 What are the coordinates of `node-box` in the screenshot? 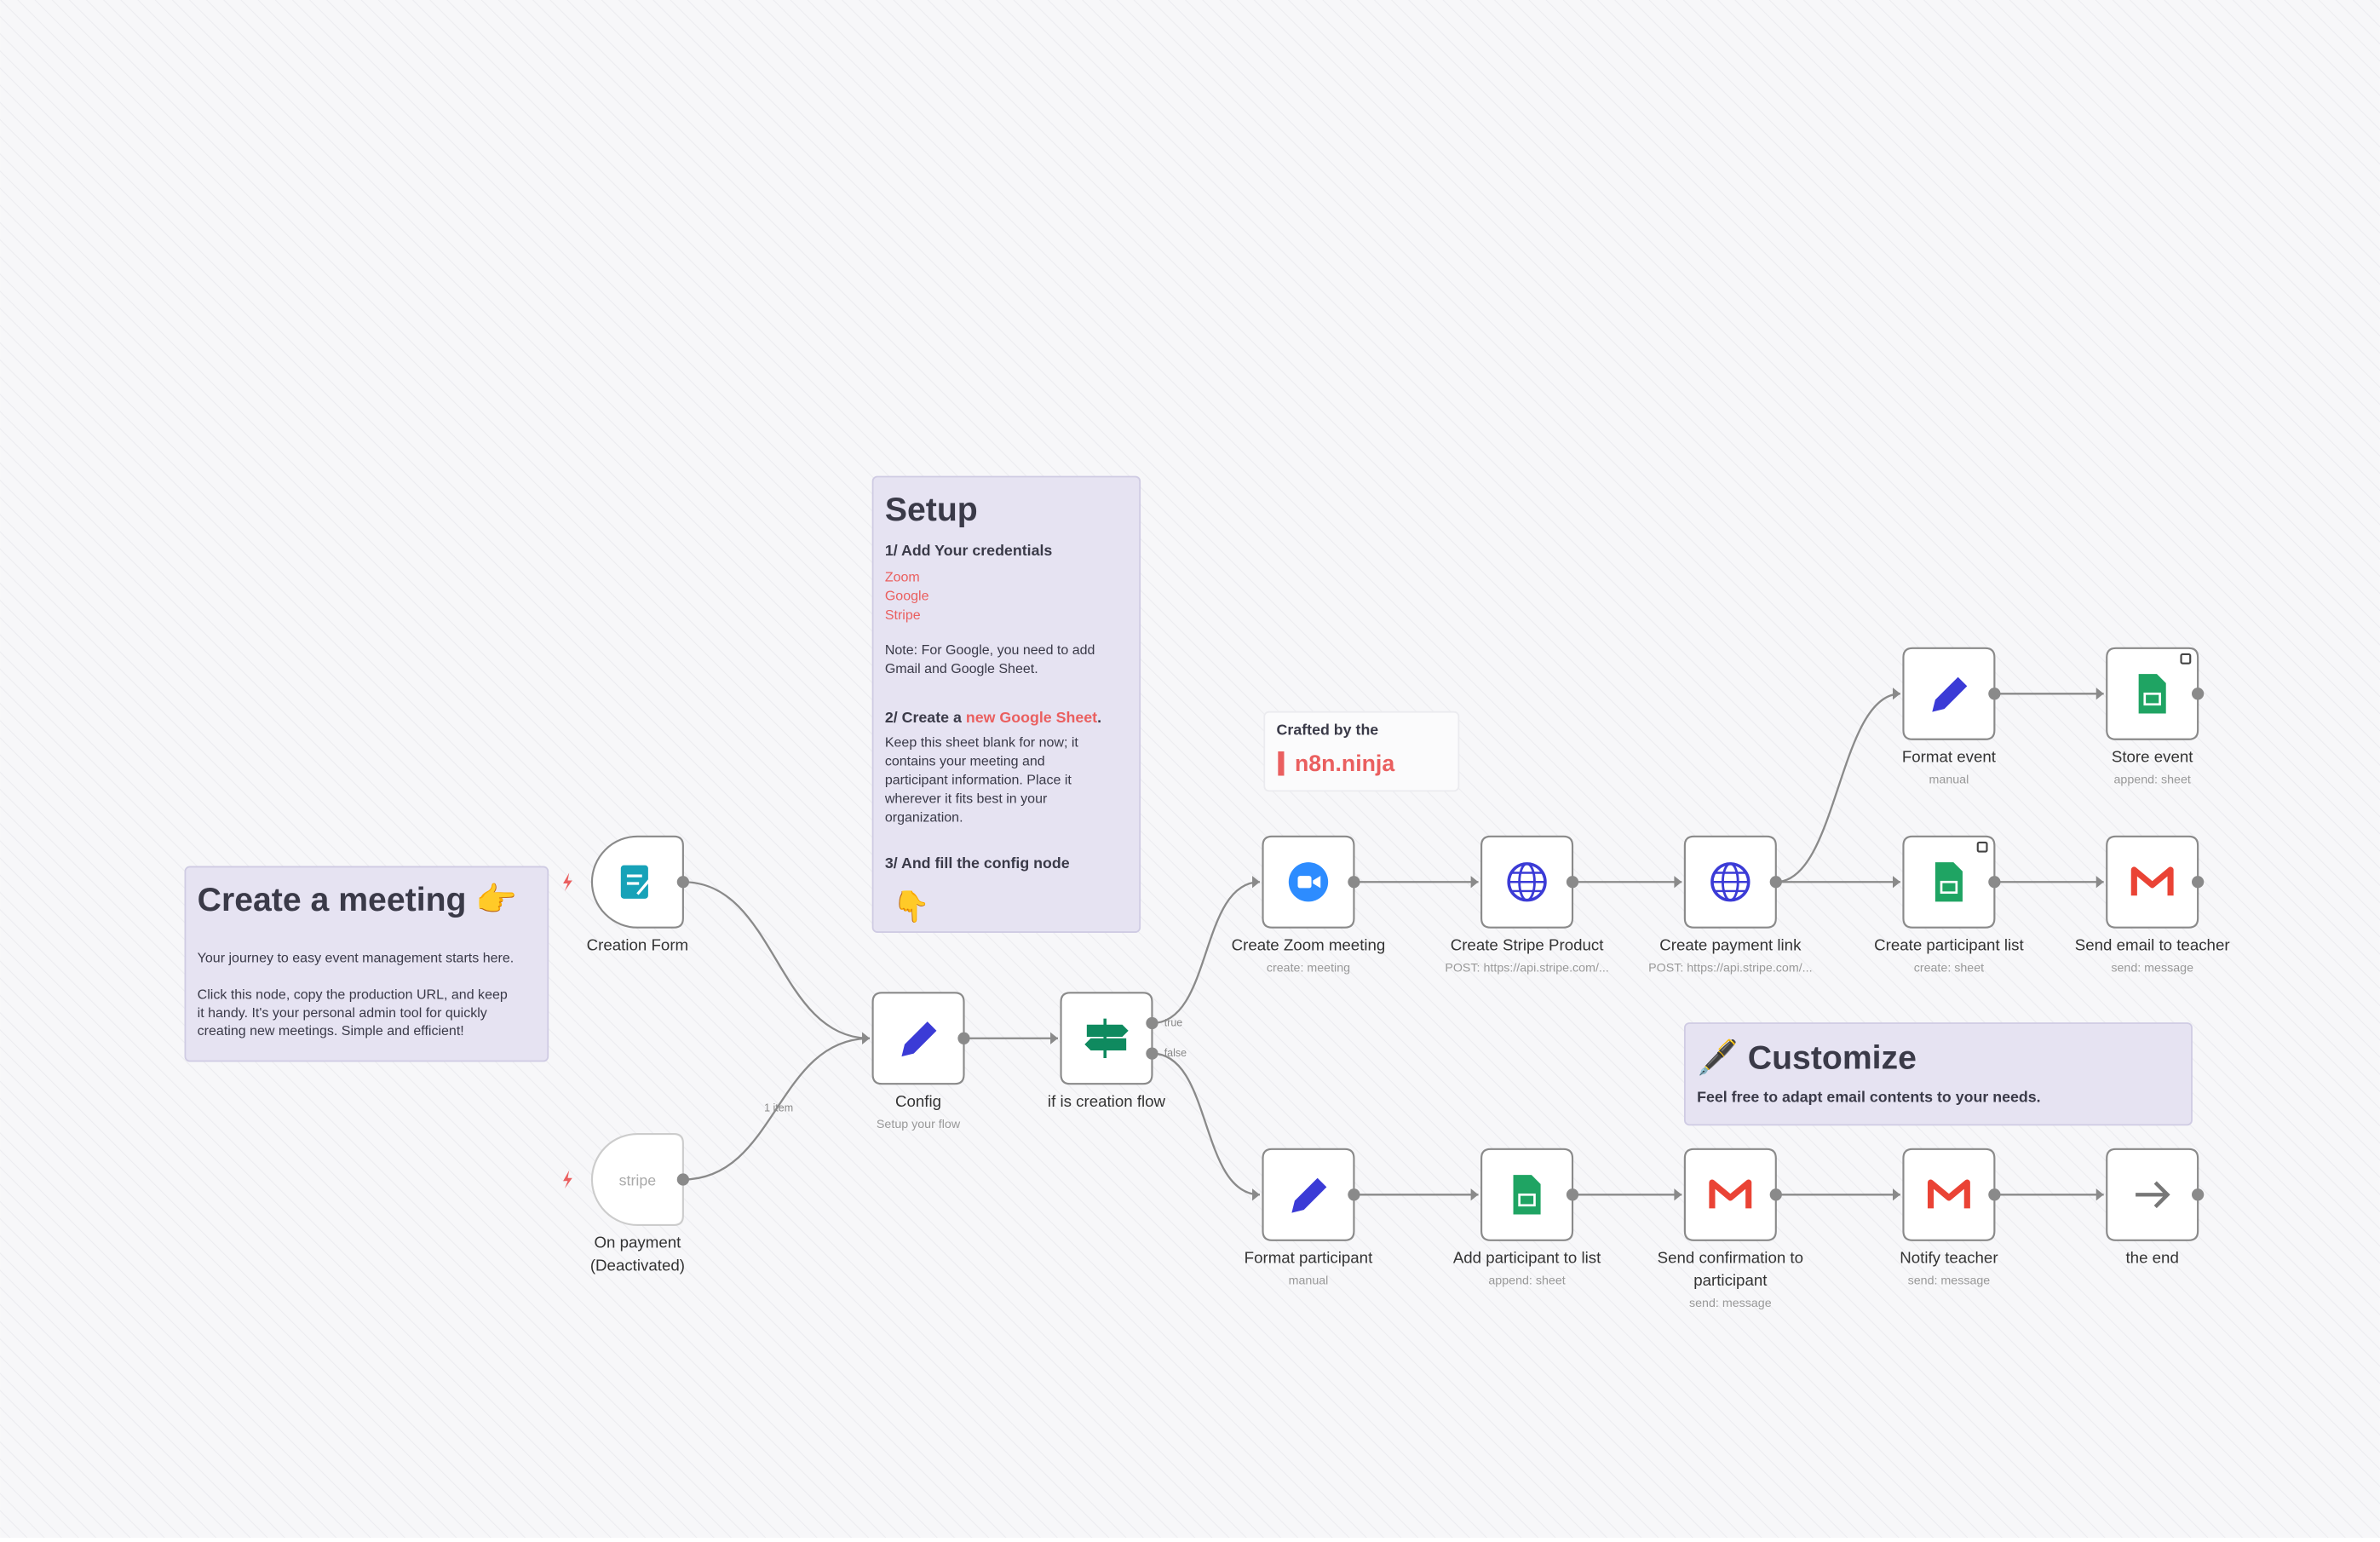 It's located at (637, 1179).